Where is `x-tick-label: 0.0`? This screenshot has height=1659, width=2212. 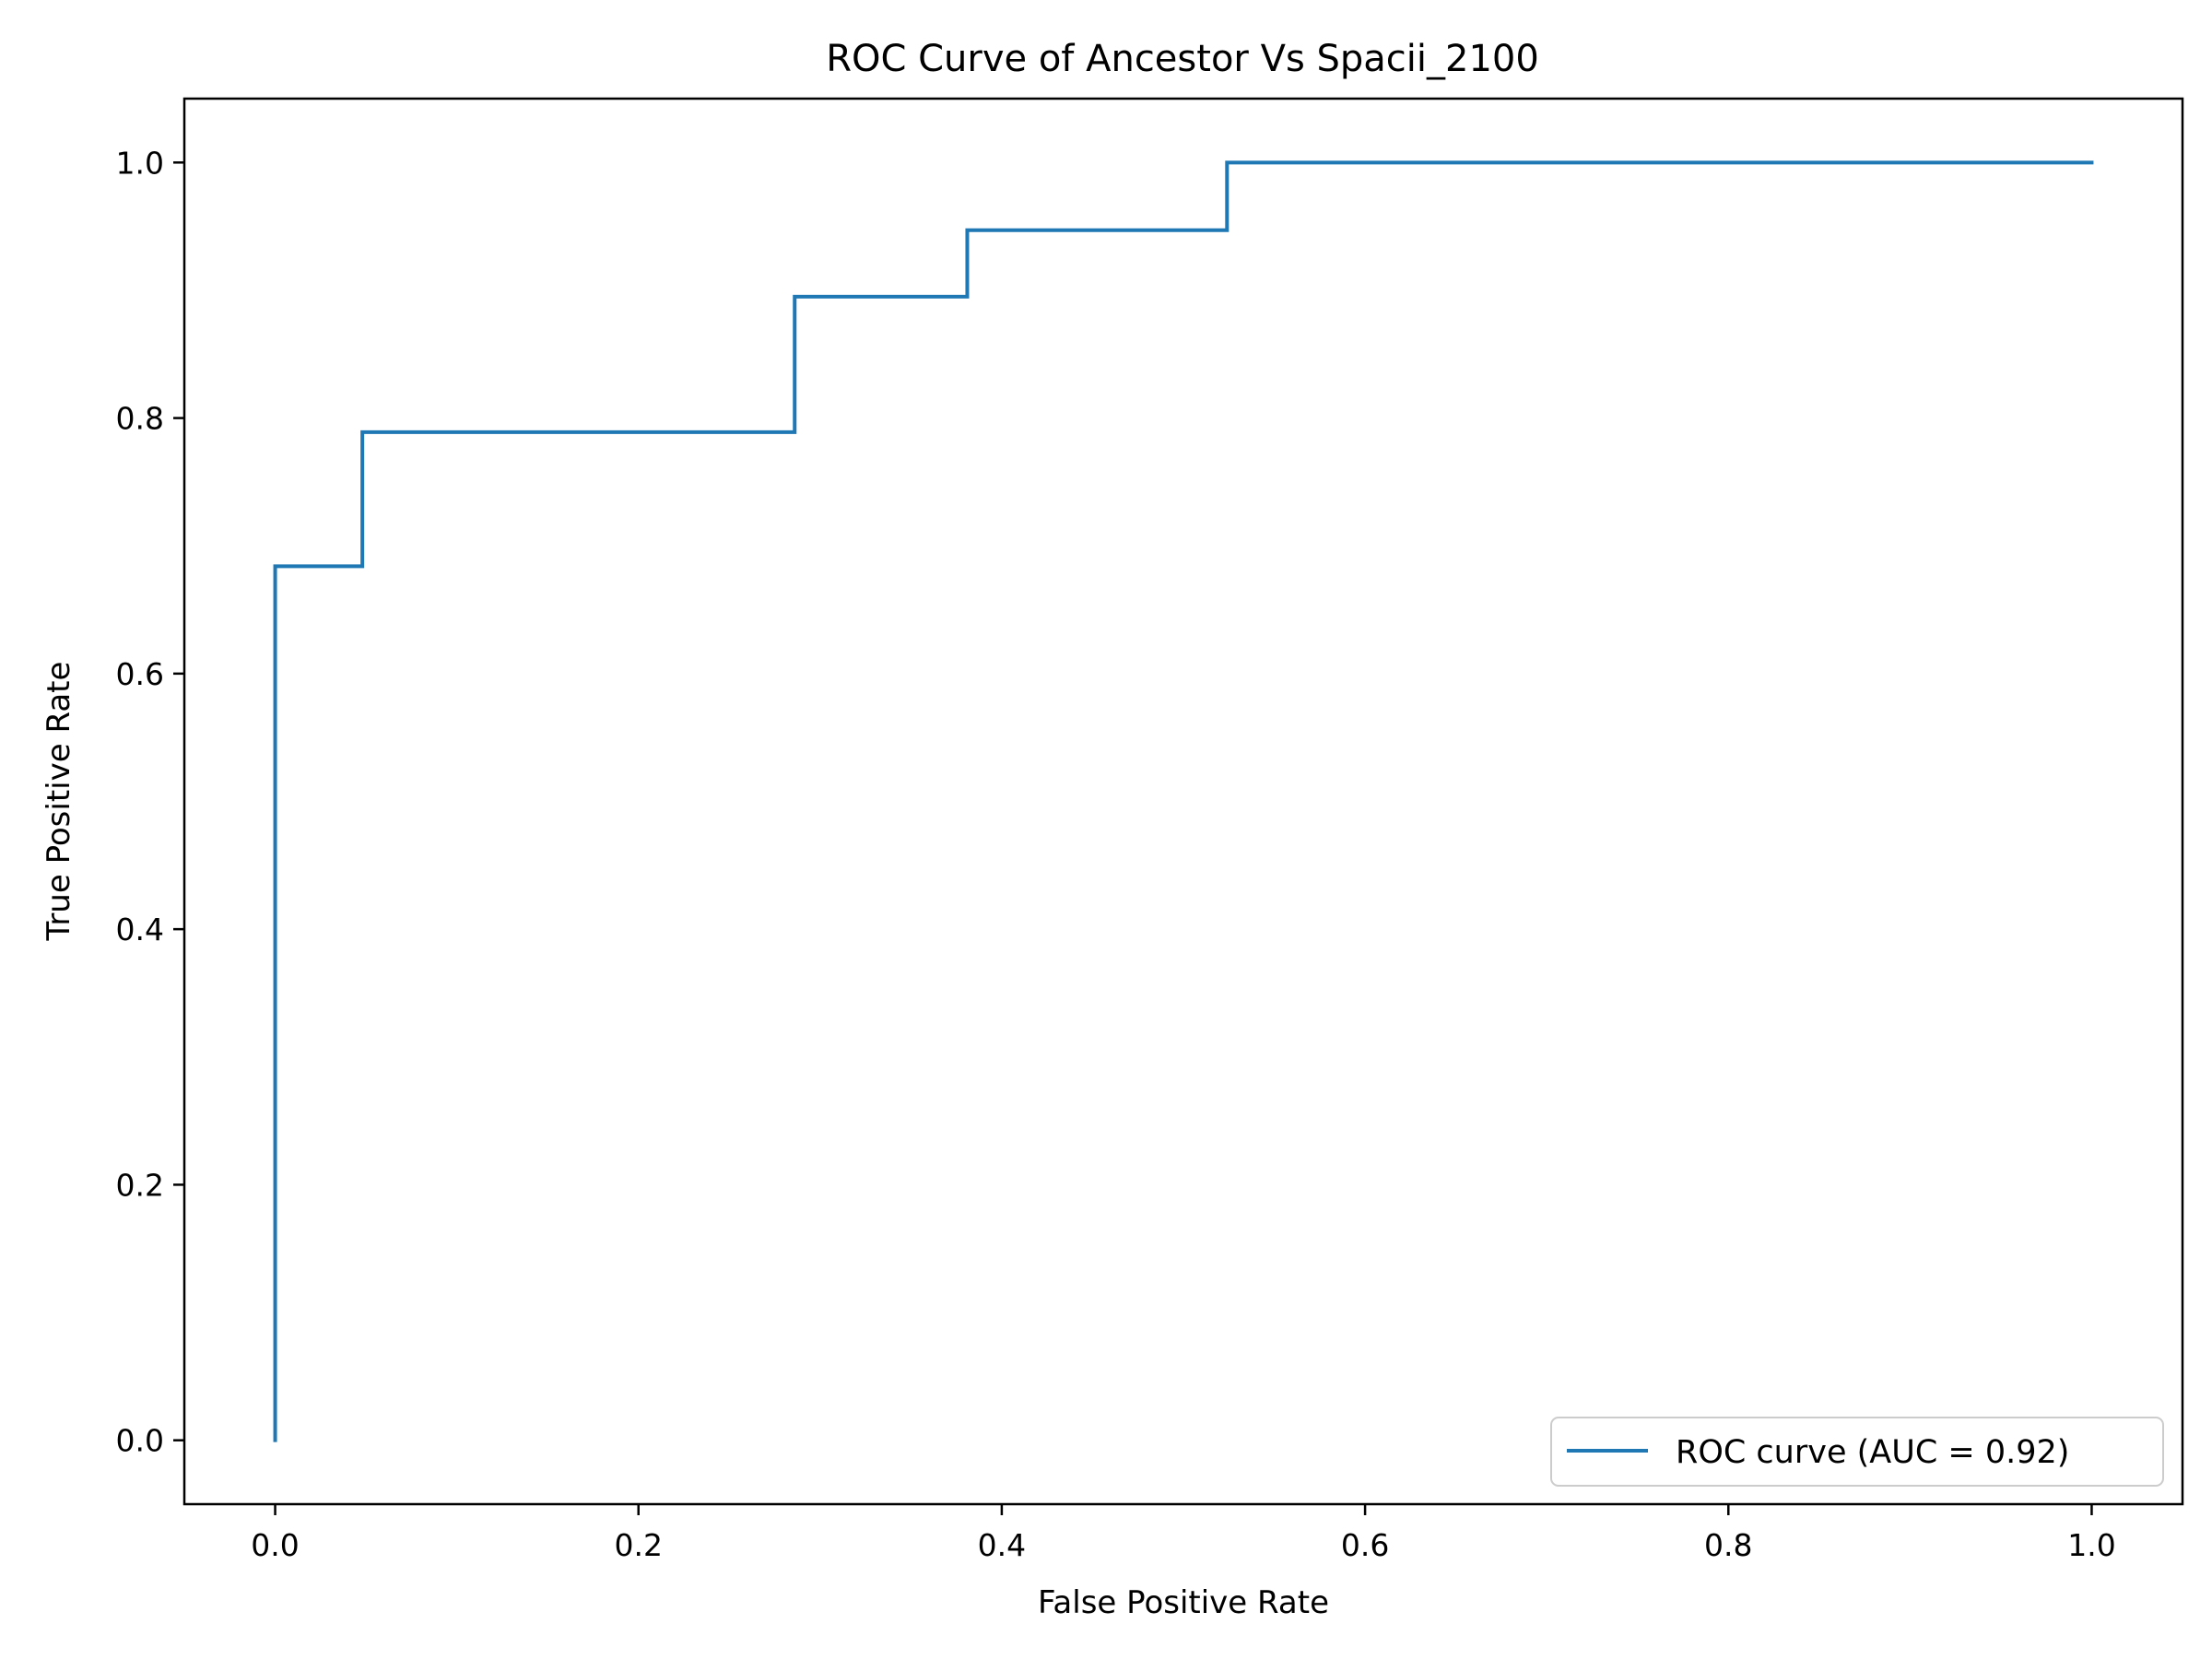 x-tick-label: 0.0 is located at coordinates (275, 1545).